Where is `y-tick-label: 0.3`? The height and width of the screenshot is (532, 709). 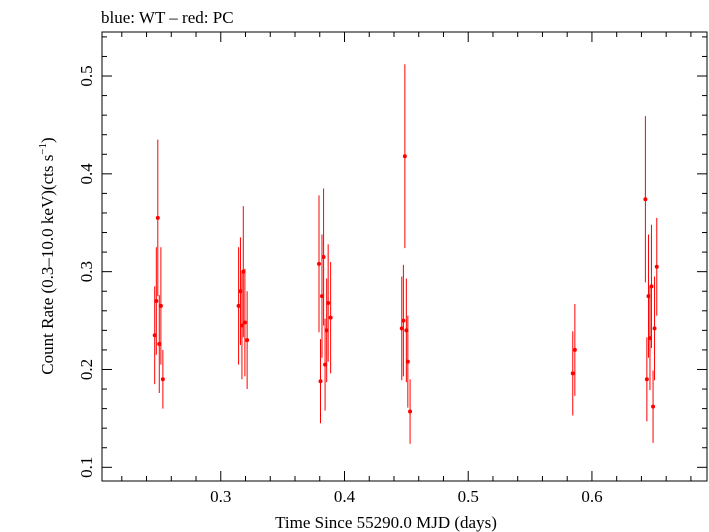
y-tick-label: 0.3 is located at coordinates (86, 271).